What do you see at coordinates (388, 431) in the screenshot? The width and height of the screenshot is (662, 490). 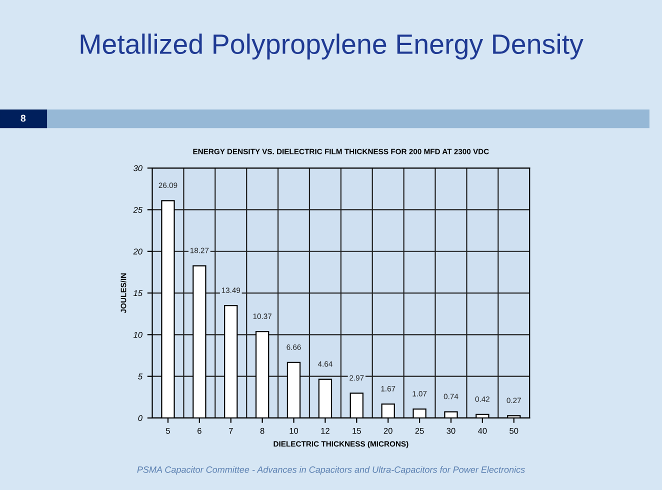 I see `x-tick-label: 20` at bounding box center [388, 431].